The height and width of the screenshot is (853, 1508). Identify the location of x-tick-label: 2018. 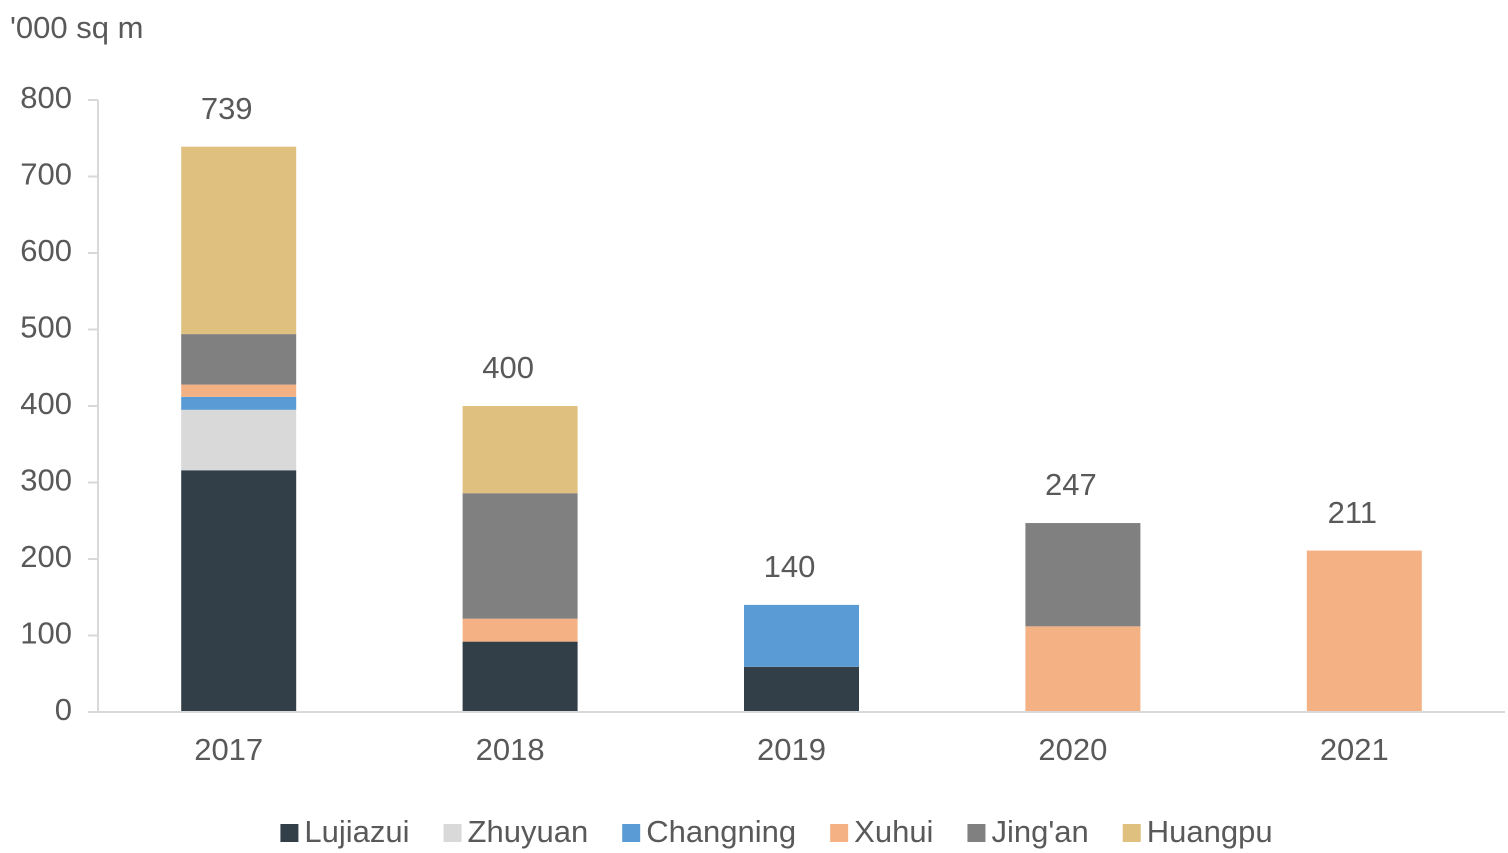
(510, 749).